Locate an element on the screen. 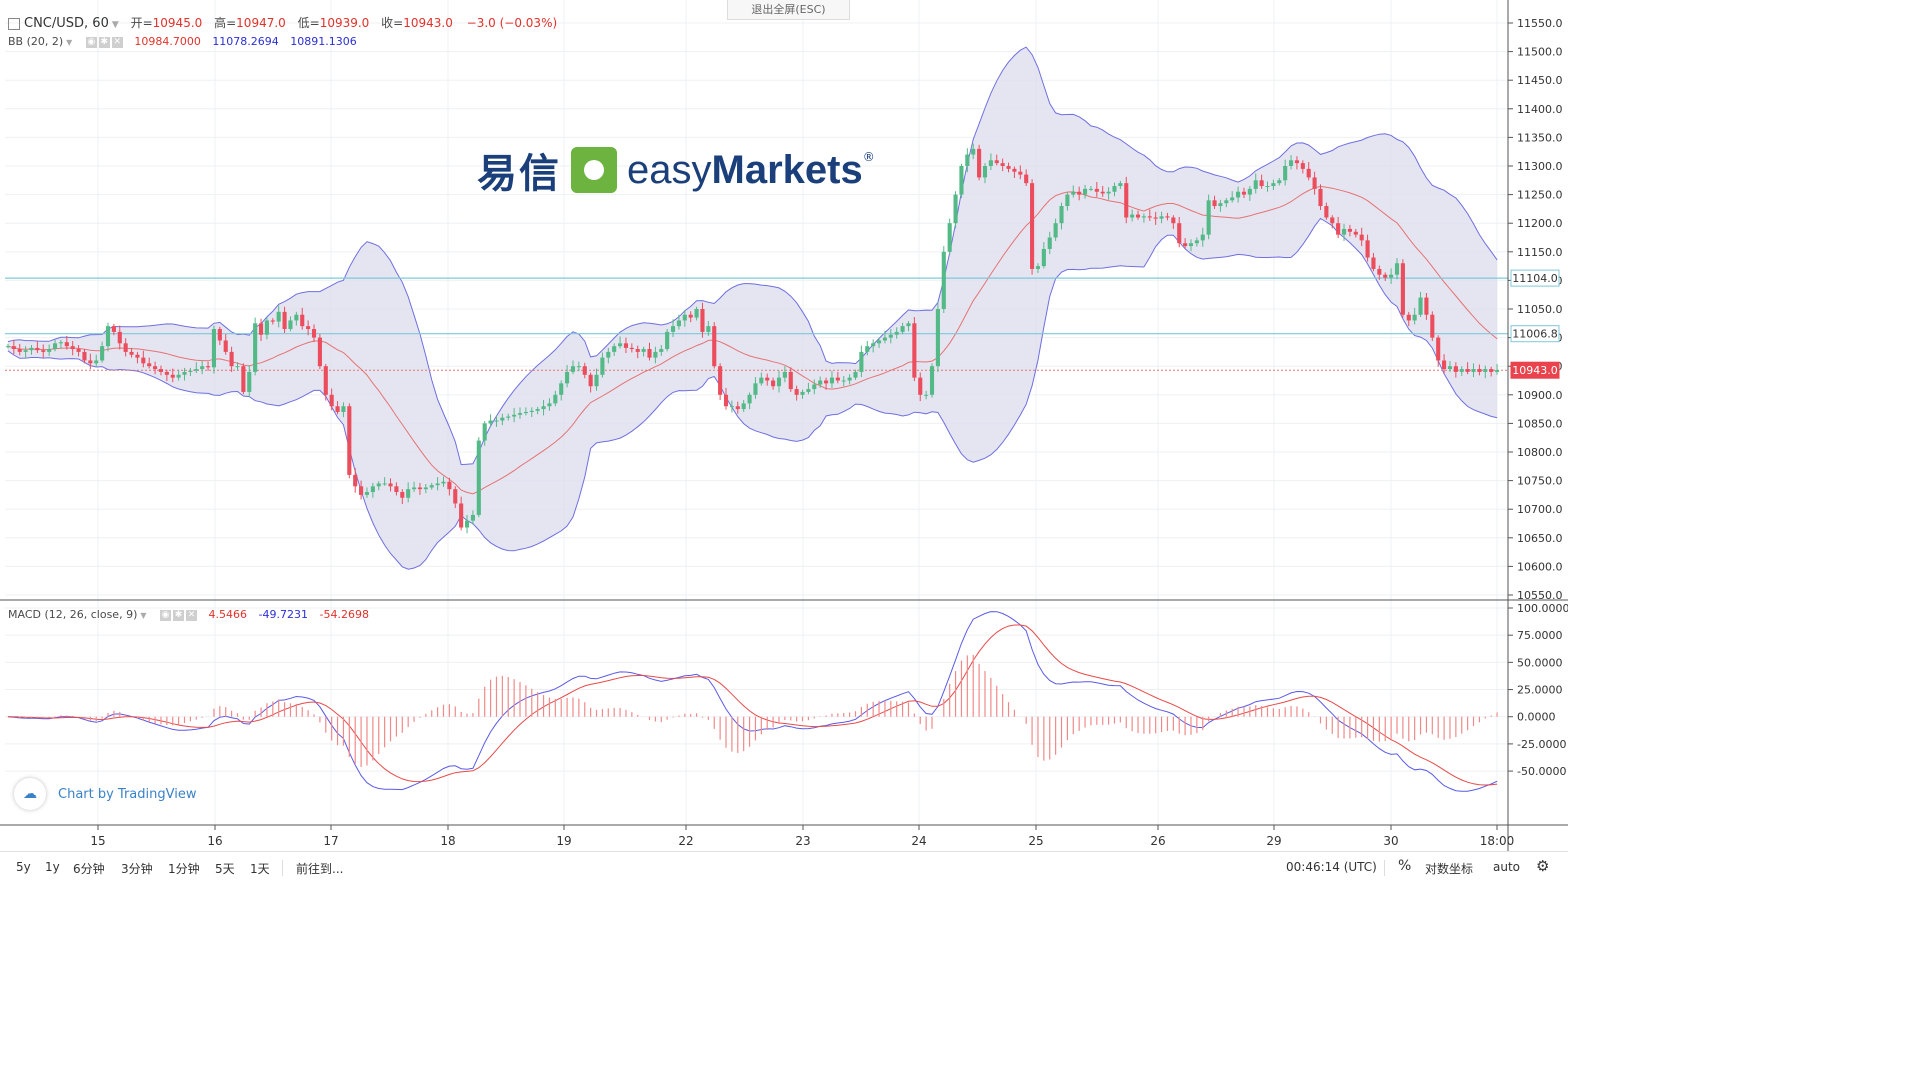  price-label-text: 10943.0 is located at coordinates (1535, 370).